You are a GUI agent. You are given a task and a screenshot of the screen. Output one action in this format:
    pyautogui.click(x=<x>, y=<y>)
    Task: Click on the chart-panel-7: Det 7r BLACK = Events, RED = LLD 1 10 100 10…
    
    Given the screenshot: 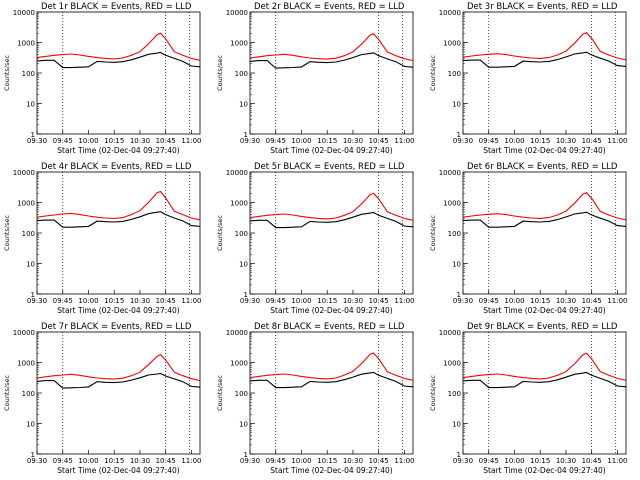 What is the action you would take?
    pyautogui.click(x=102, y=398)
    